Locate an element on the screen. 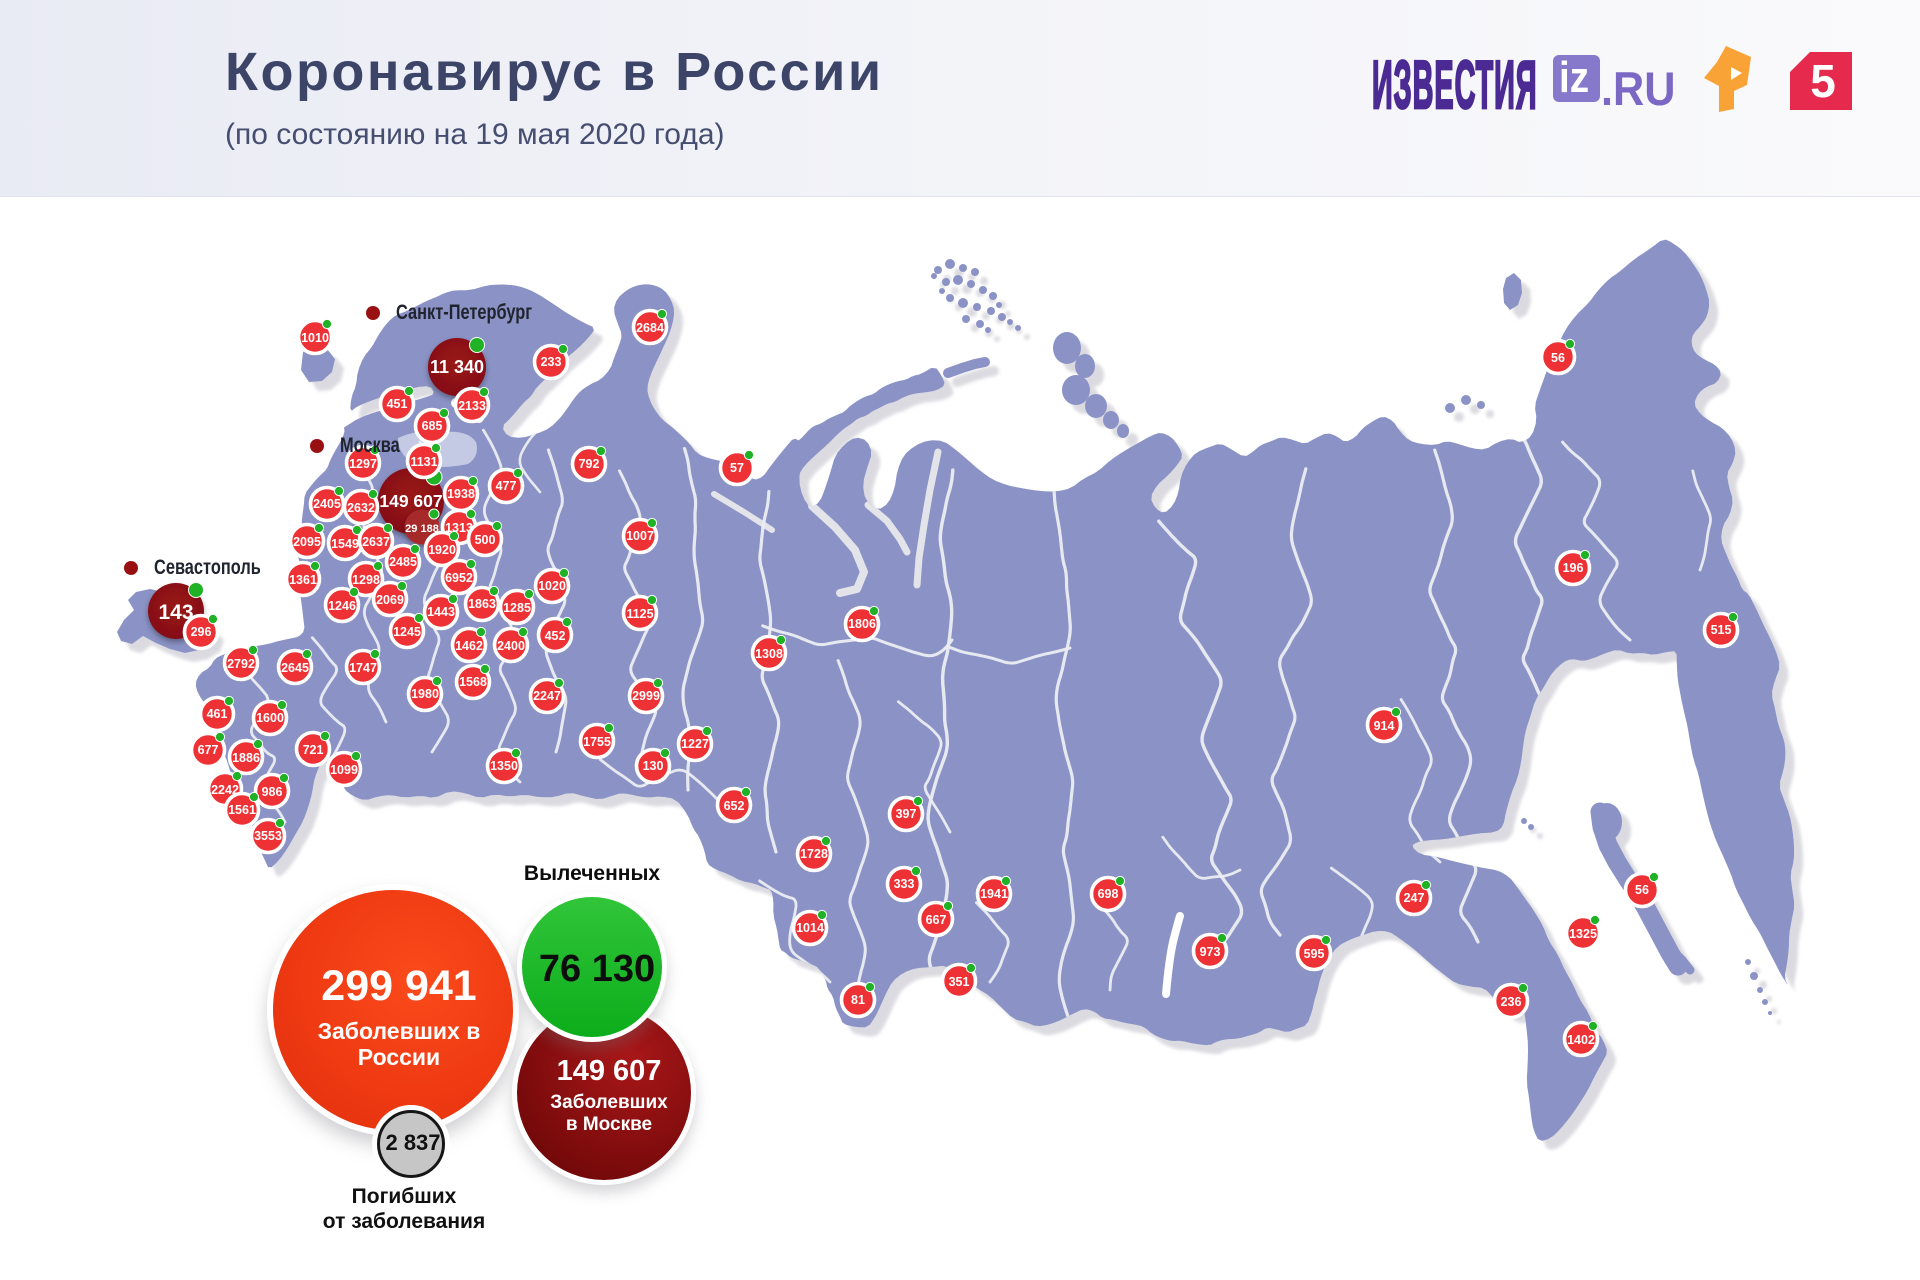  svg-text: 2999 is located at coordinates (646, 696).